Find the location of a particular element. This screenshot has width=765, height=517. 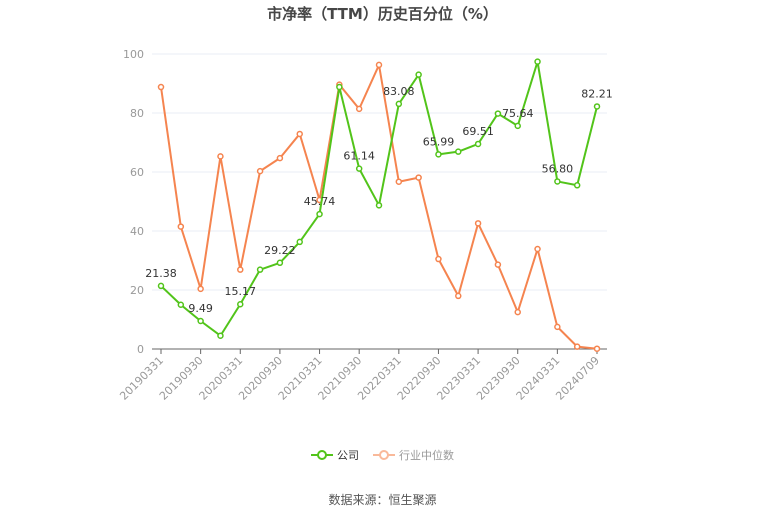

data-label: 65.99 is located at coordinates (439, 141).